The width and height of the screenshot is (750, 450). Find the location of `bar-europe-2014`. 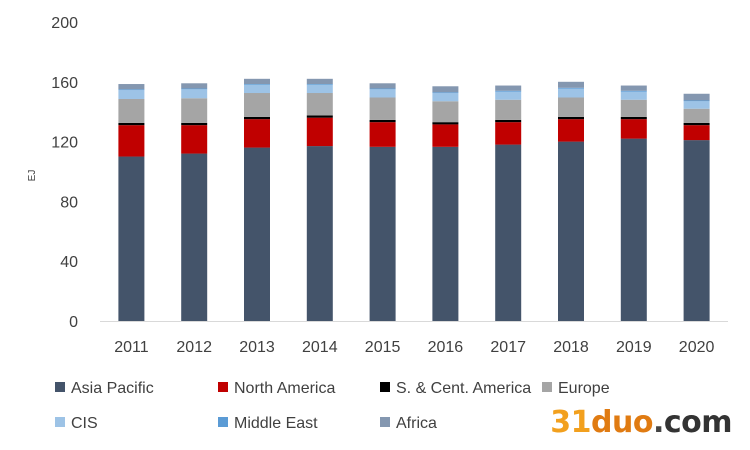

bar-europe-2014 is located at coordinates (319, 104).